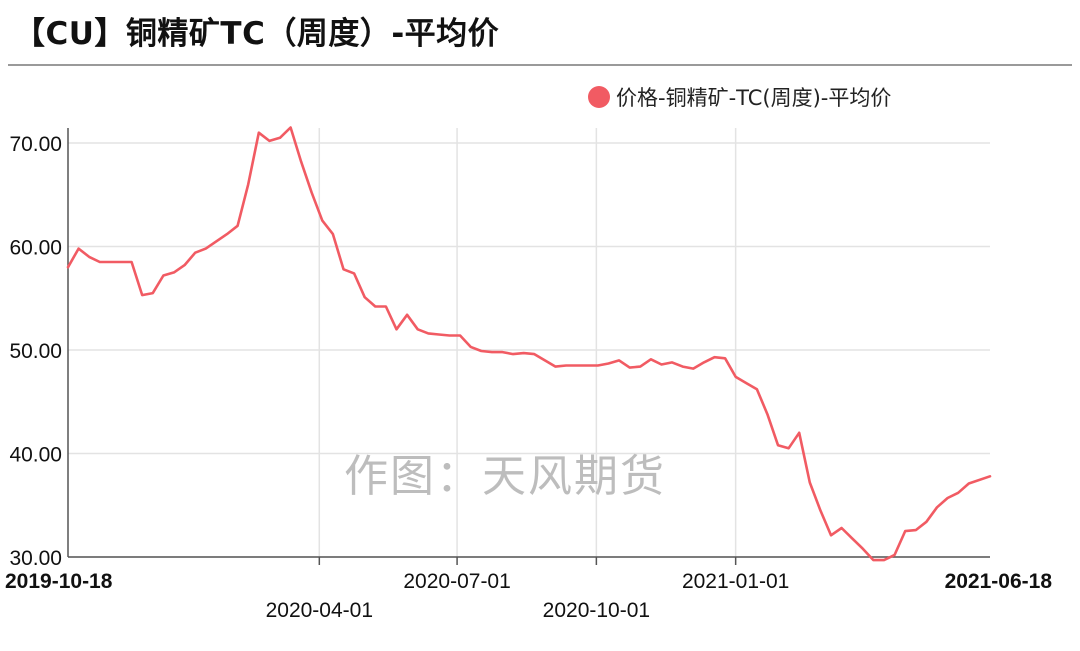 This screenshot has width=1080, height=651. What do you see at coordinates (35, 248) in the screenshot?
I see `y-tick-label: 60.00` at bounding box center [35, 248].